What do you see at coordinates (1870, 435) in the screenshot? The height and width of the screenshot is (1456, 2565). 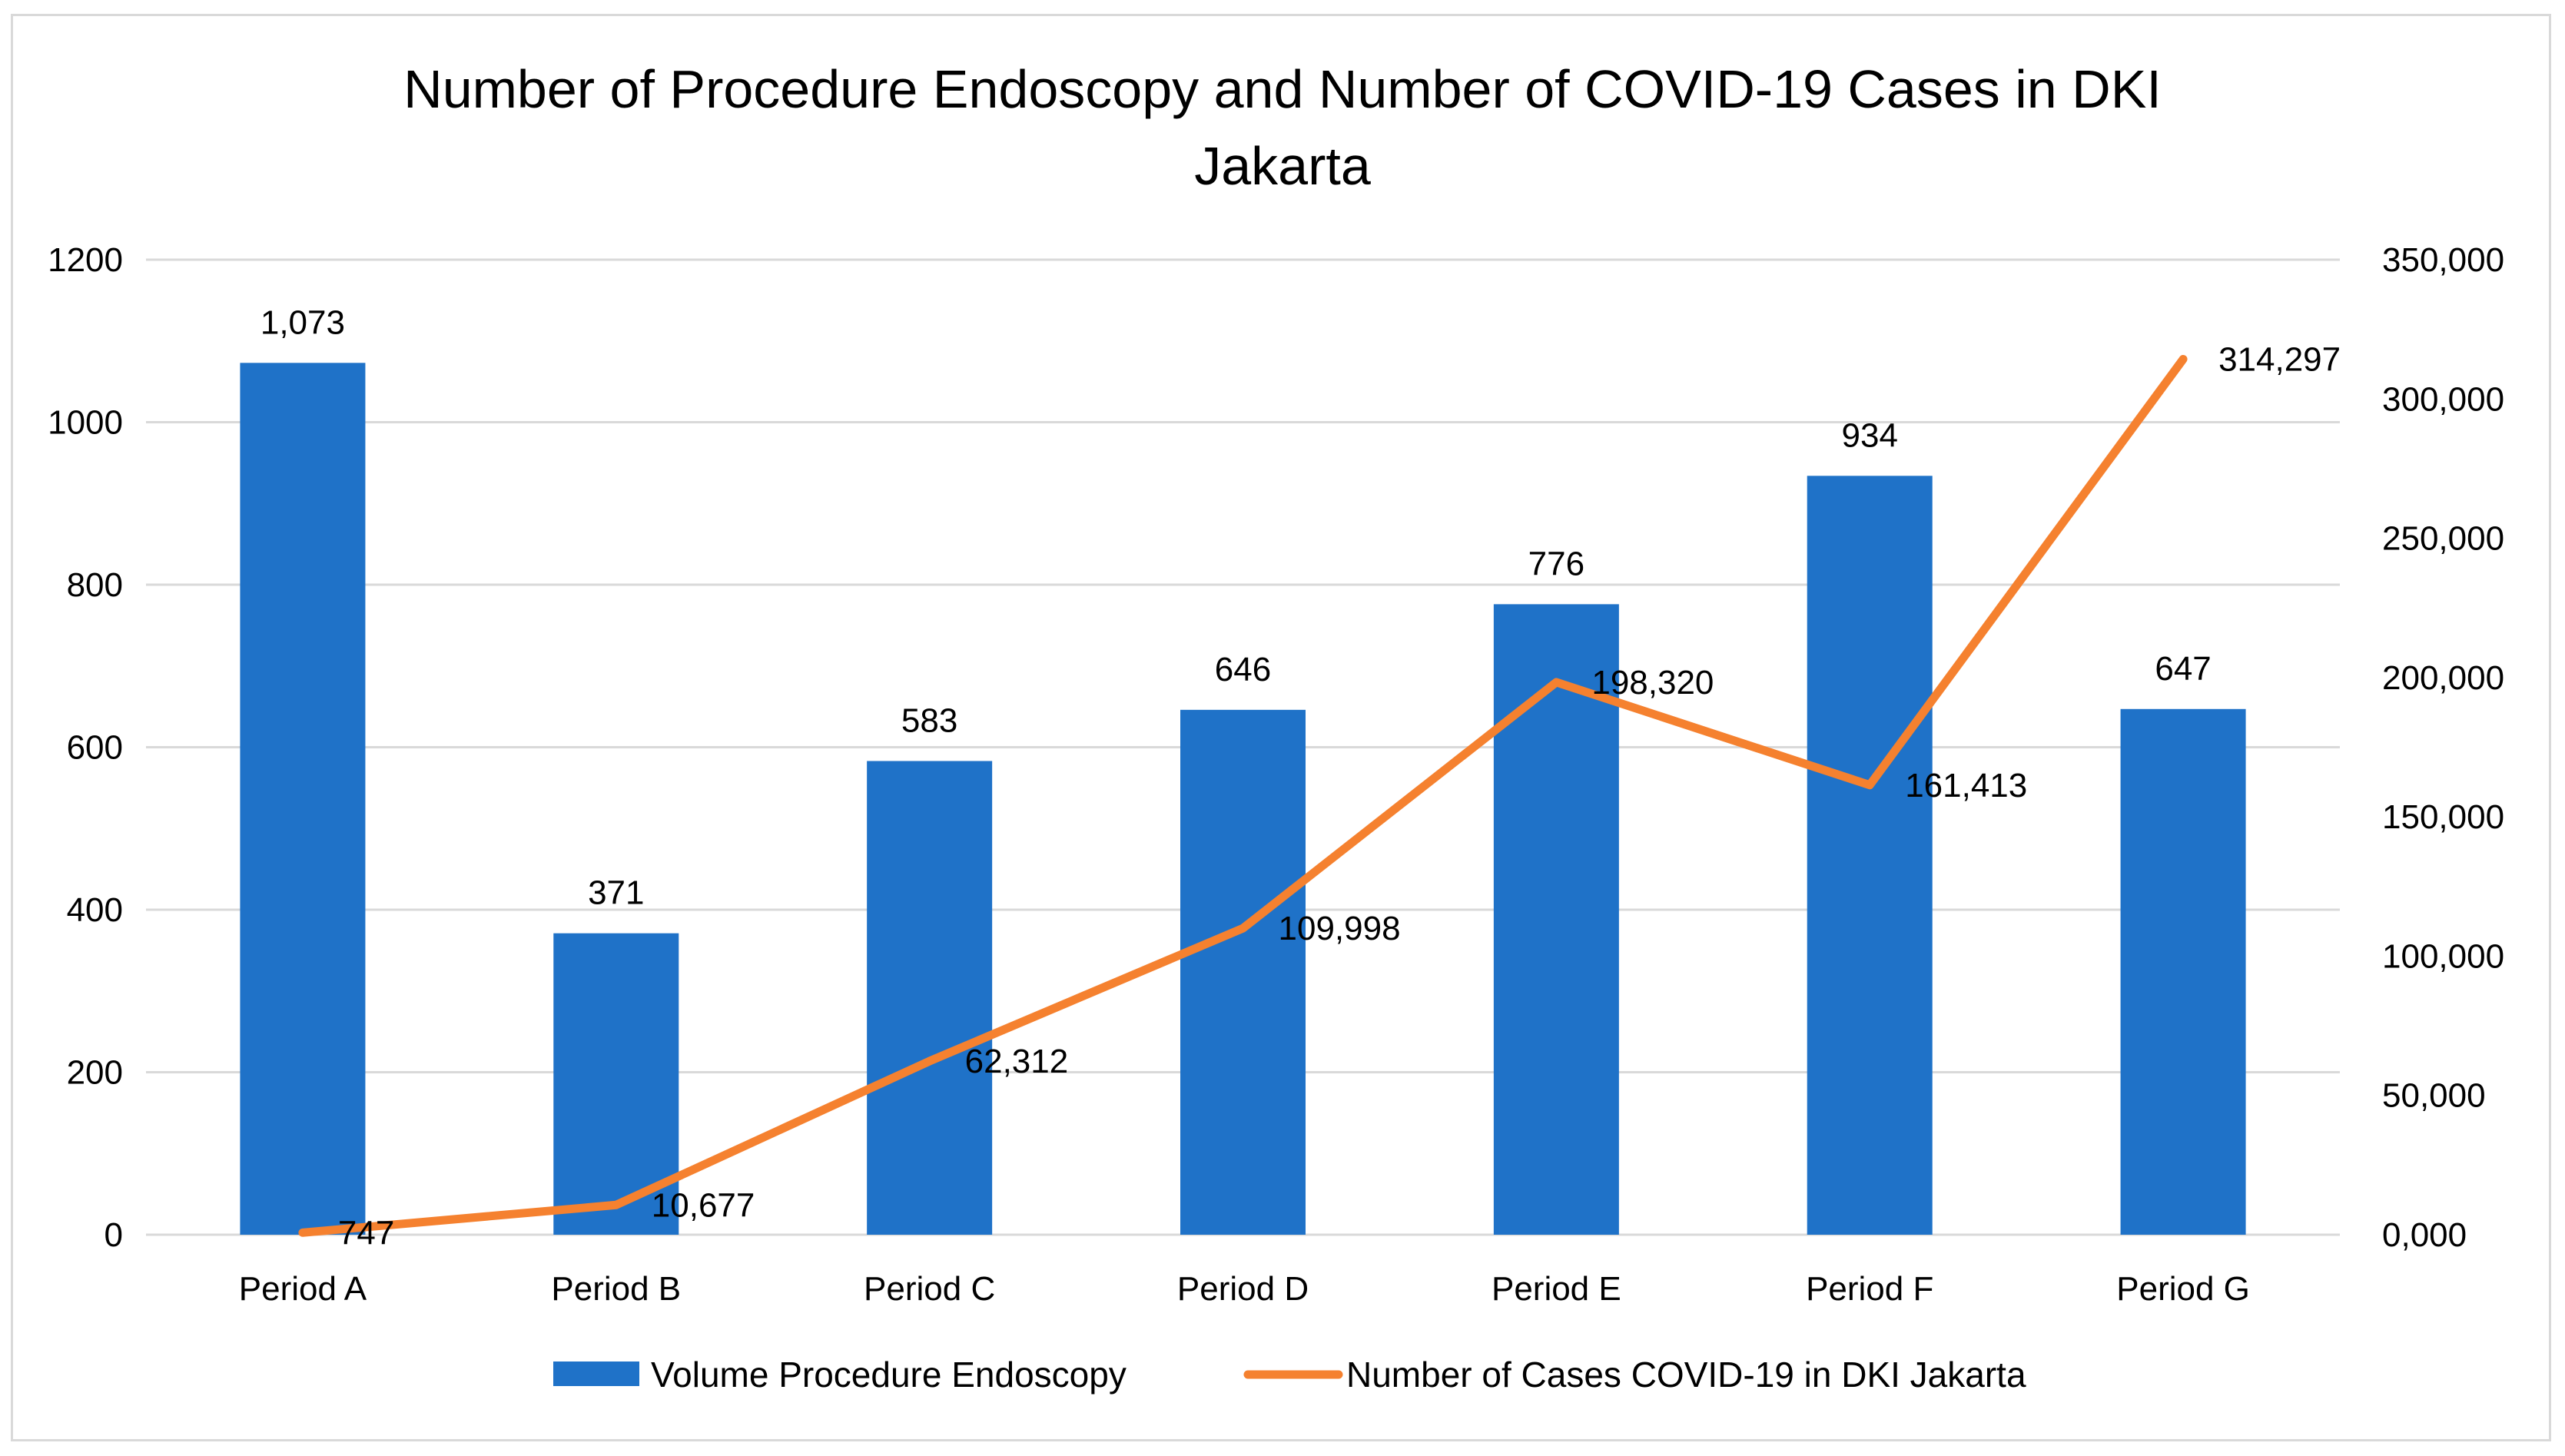 I see `bar-data-label: 934` at bounding box center [1870, 435].